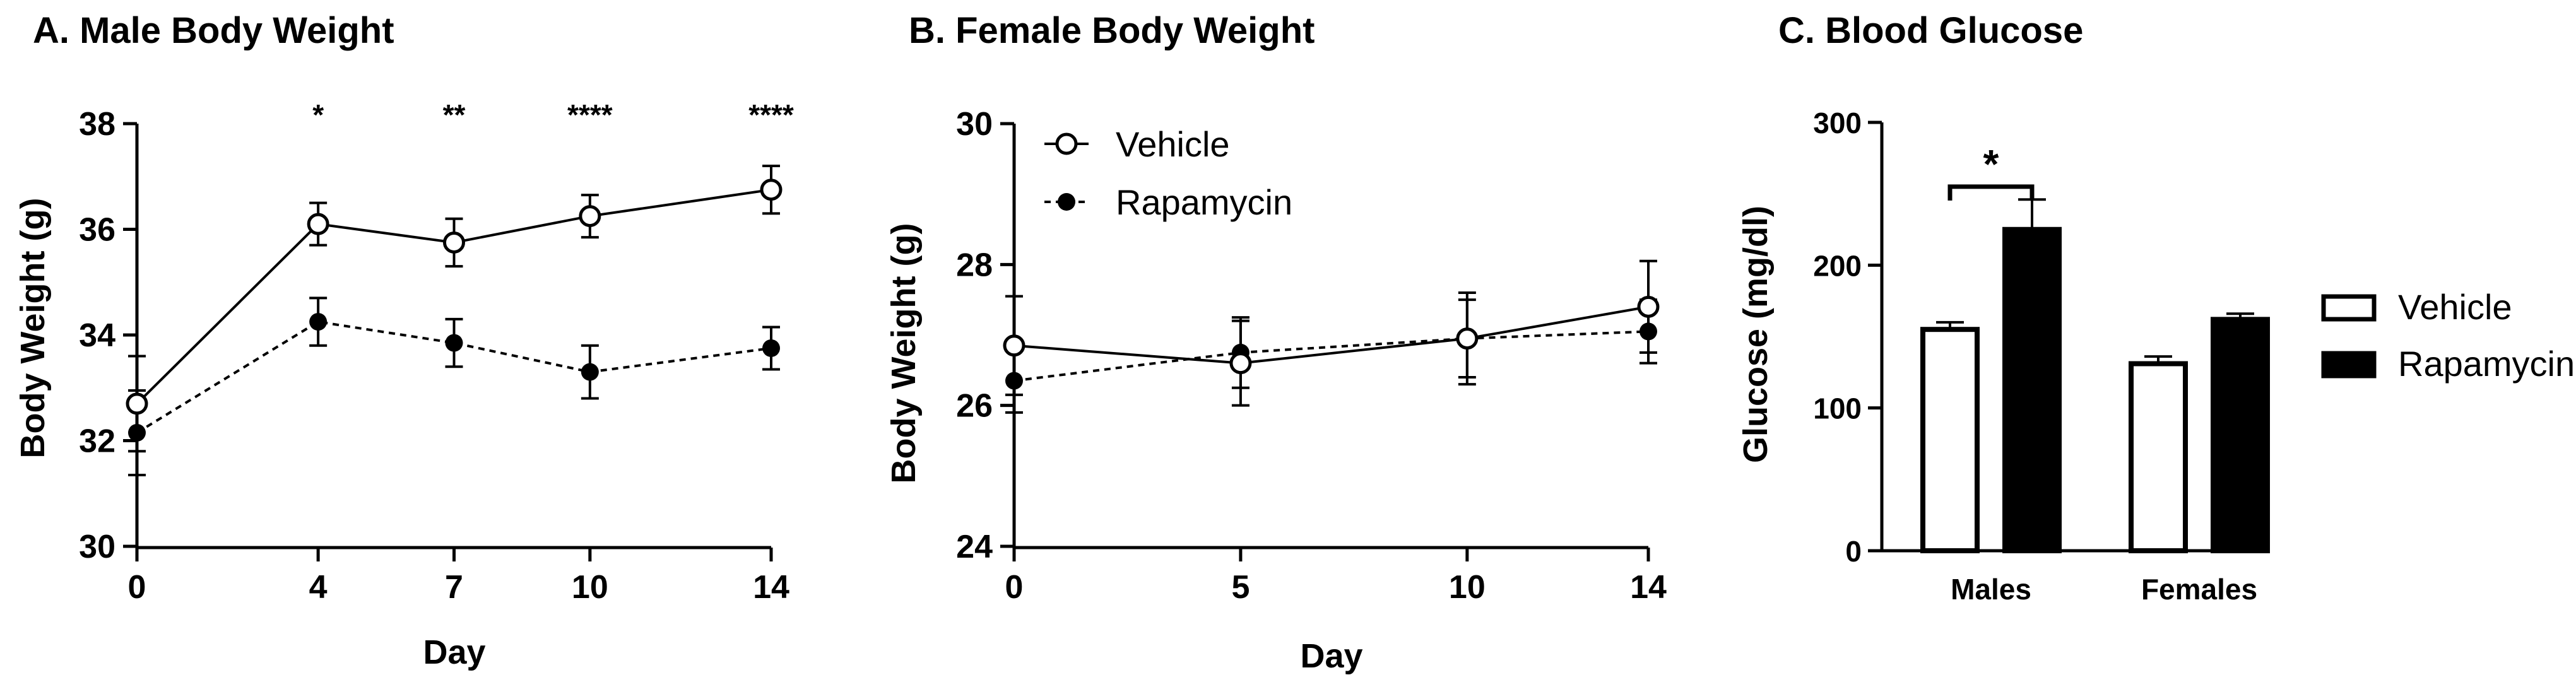 The width and height of the screenshot is (2576, 687). Describe the element at coordinates (1991, 590) in the screenshot. I see `panel-c-category-label: Males` at that location.